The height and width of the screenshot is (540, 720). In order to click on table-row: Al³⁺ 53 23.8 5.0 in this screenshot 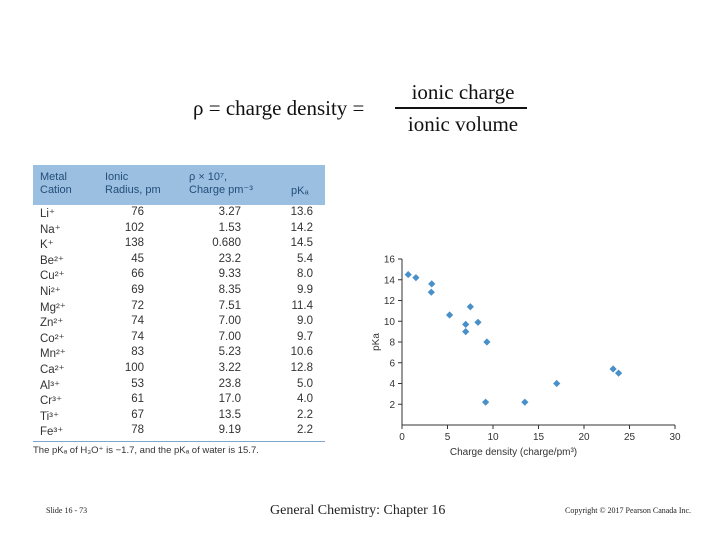, I will do `click(179, 385)`.